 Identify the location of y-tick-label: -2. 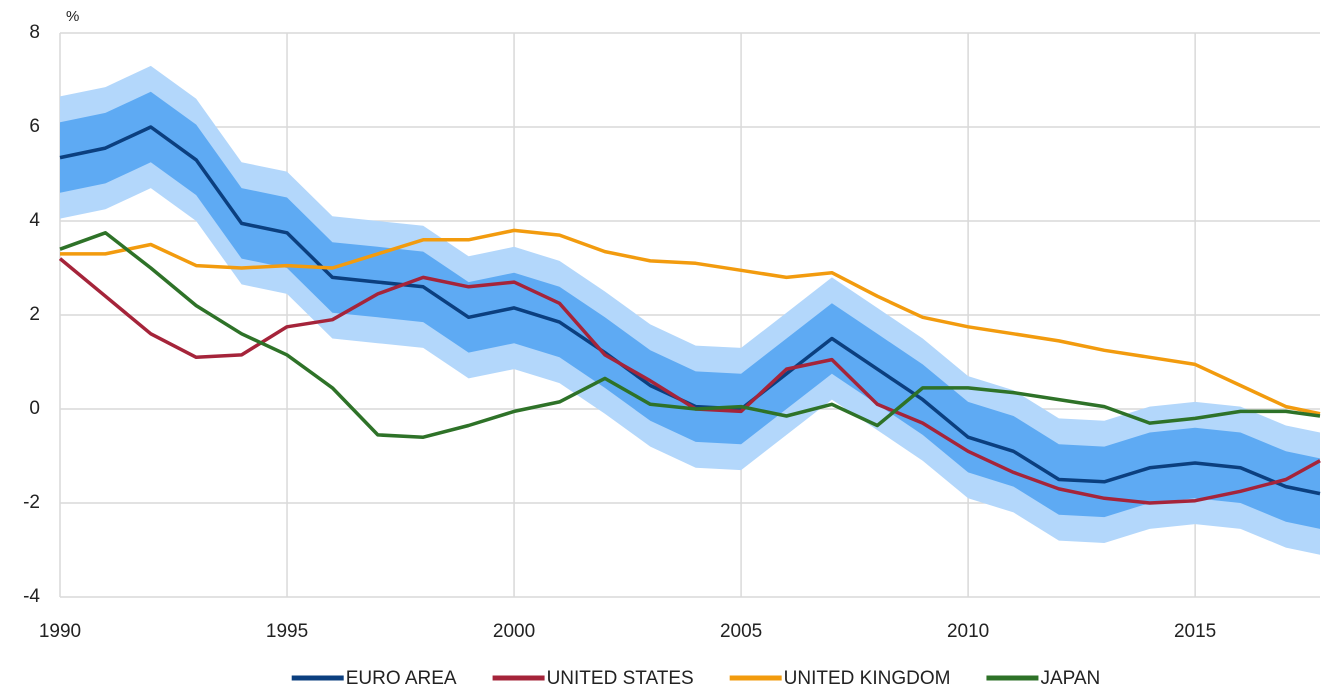
(31, 502).